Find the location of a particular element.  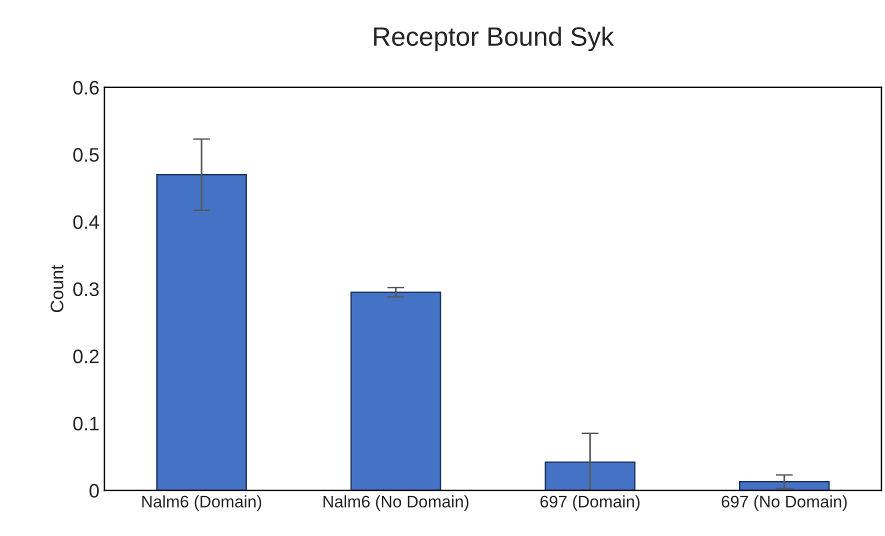

x-tick-label: 697 (No Domain) is located at coordinates (784, 503).